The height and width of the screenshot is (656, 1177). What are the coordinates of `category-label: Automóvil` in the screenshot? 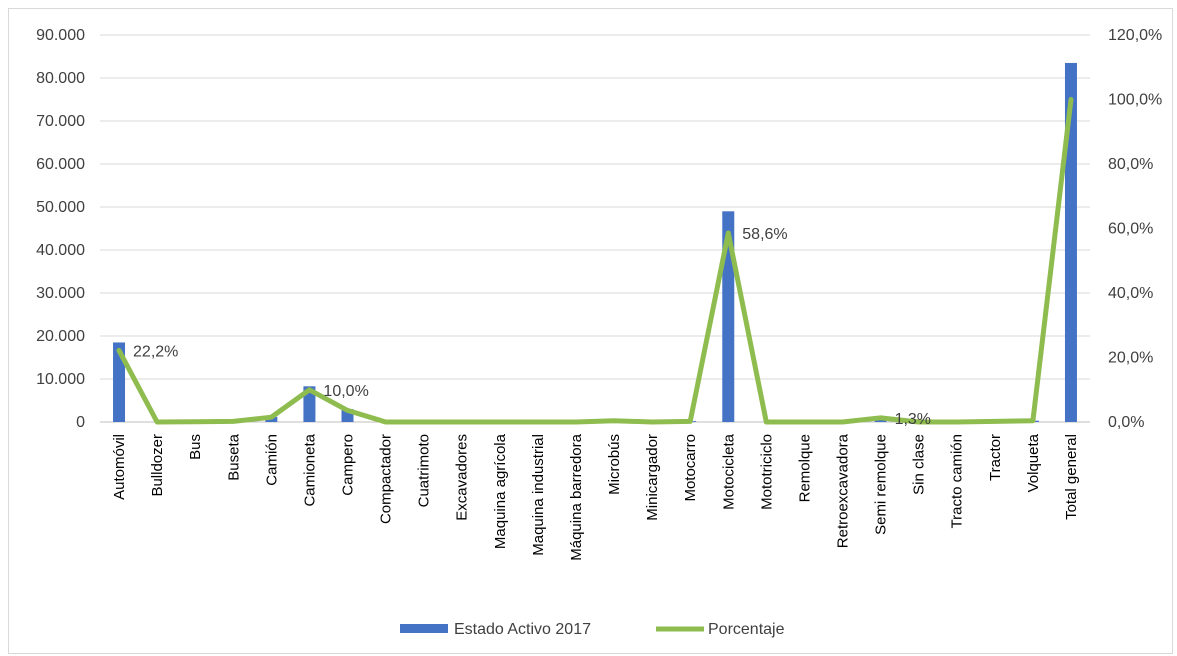 It's located at (119, 467).